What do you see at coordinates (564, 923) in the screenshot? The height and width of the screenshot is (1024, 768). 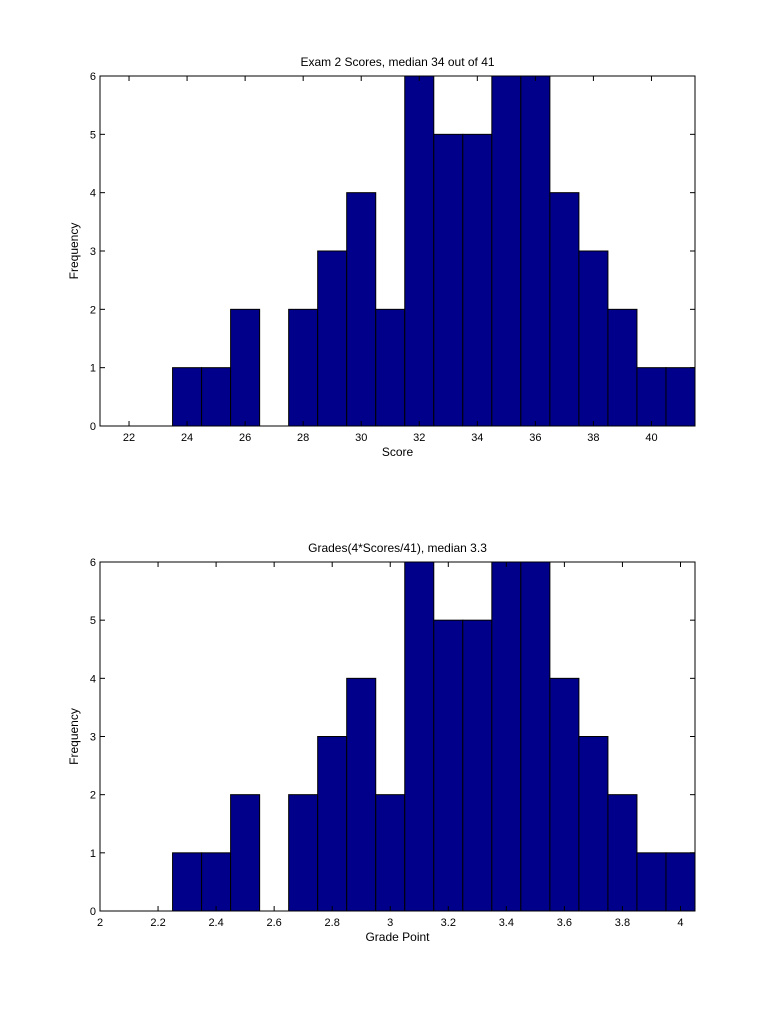 I see `x-tick-label: 3.6` at bounding box center [564, 923].